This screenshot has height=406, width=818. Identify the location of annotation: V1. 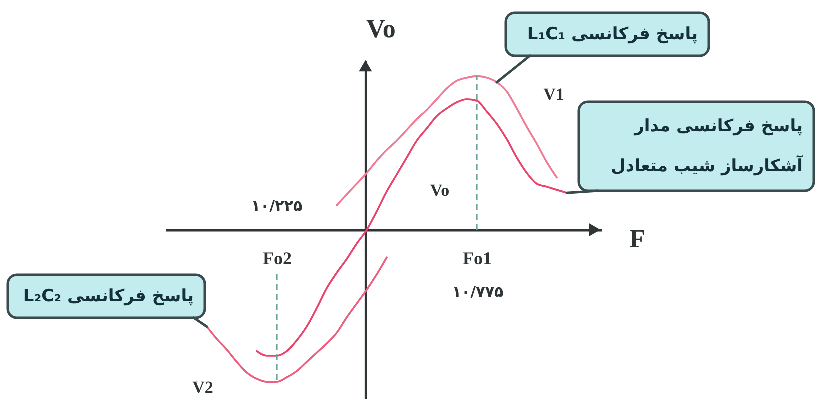
(554, 94).